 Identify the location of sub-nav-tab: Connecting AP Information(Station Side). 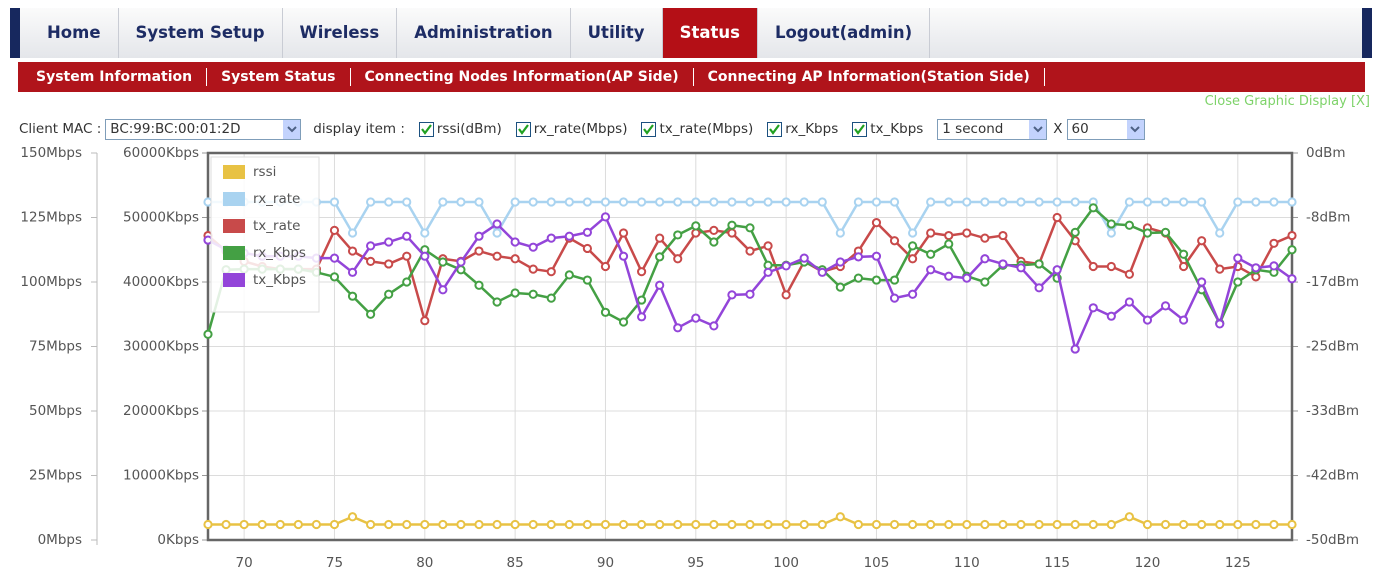
(869, 77).